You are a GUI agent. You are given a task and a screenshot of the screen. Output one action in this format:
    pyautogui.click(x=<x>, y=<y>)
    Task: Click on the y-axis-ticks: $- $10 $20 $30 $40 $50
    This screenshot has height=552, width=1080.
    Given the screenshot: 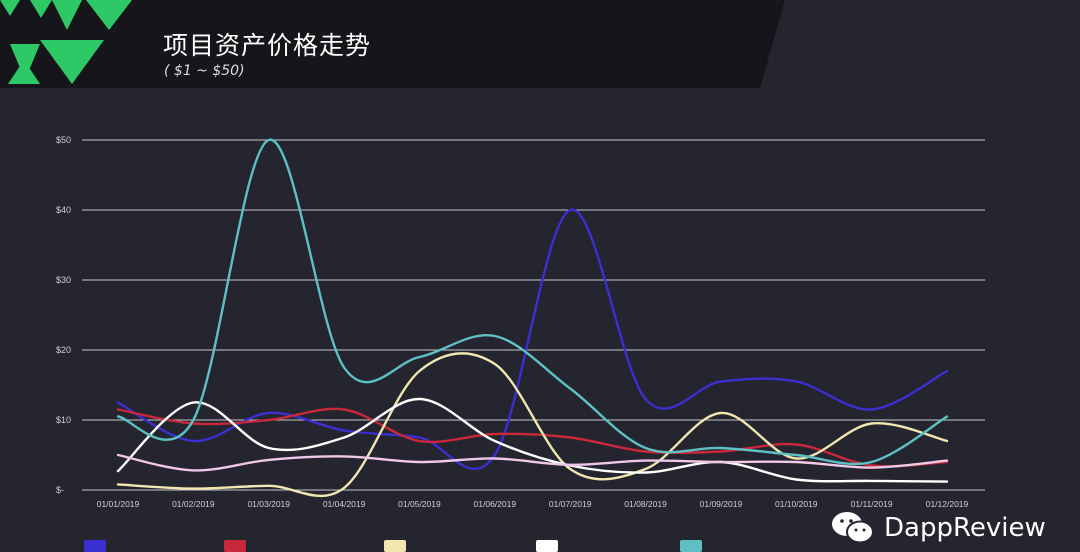 What is the action you would take?
    pyautogui.click(x=63, y=315)
    